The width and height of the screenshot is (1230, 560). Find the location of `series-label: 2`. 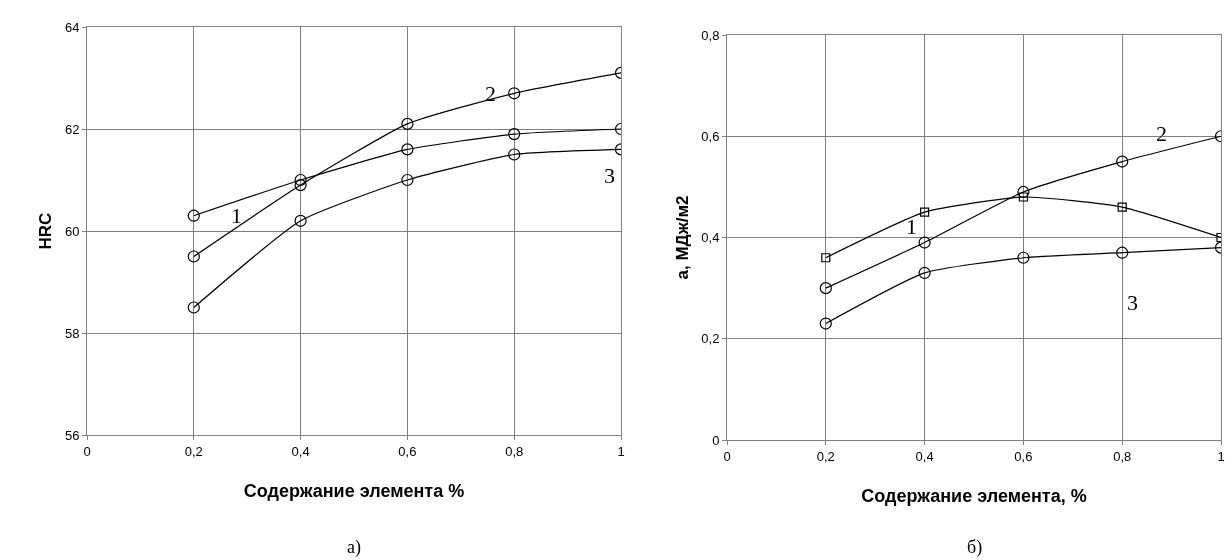

series-label: 2 is located at coordinates (1161, 133).